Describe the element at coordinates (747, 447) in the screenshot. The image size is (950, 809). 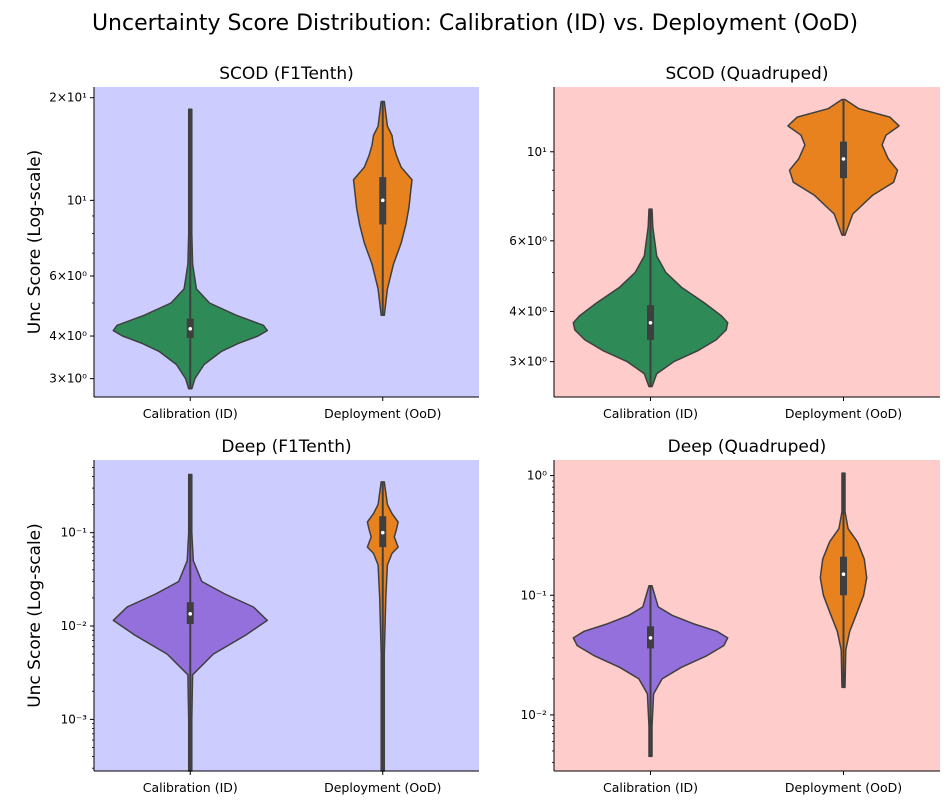
I see `subplot-title: Deep (Quadruped)` at that location.